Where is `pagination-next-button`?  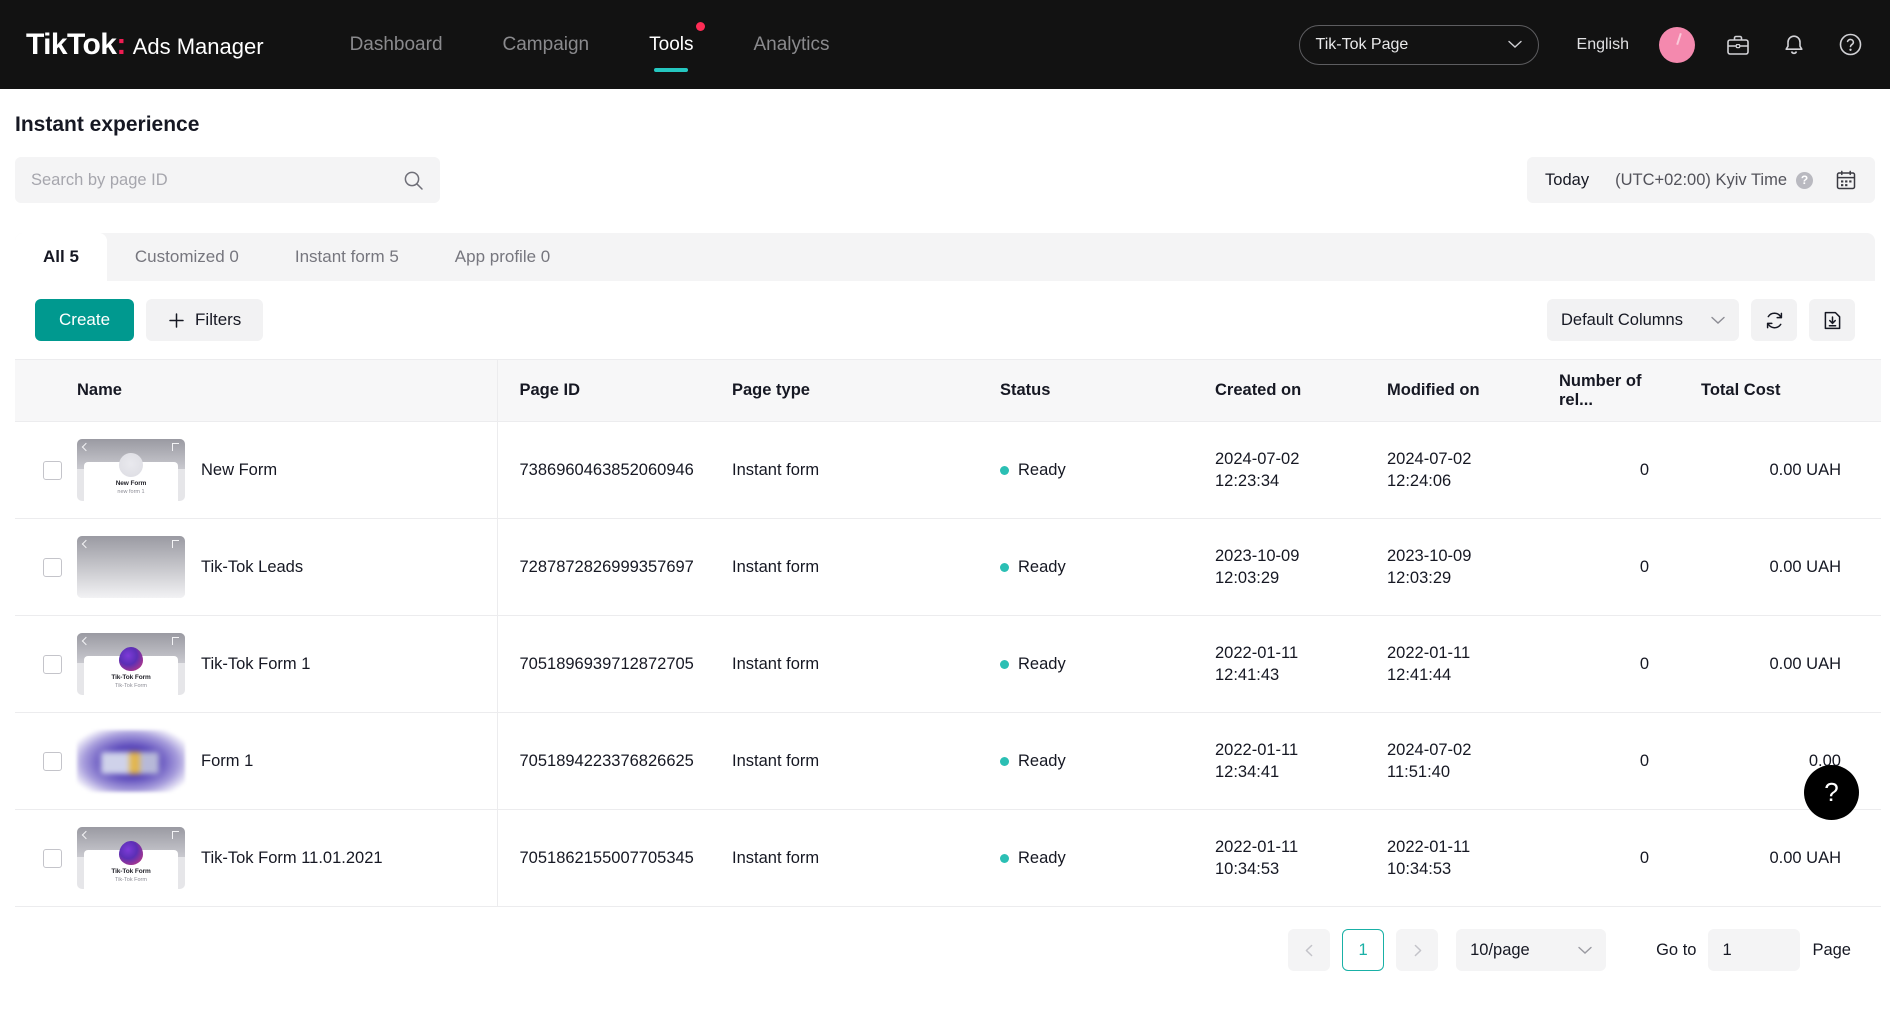 pagination-next-button is located at coordinates (1417, 950).